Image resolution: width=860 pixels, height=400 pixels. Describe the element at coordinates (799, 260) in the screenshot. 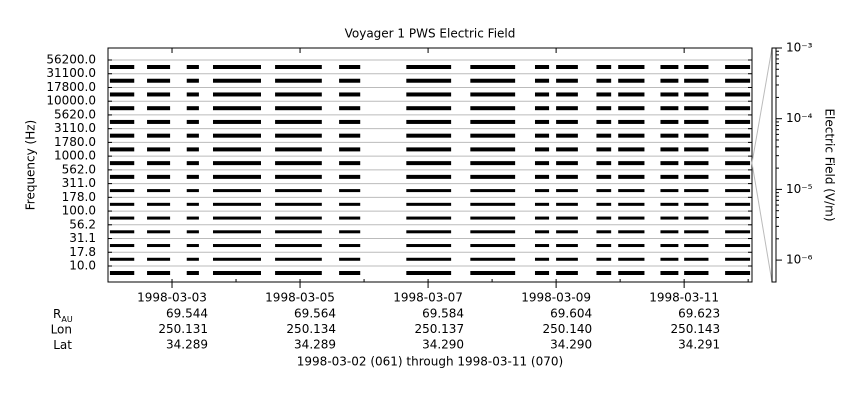

I see `colorbar-tick-label: 10⁻⁶` at that location.